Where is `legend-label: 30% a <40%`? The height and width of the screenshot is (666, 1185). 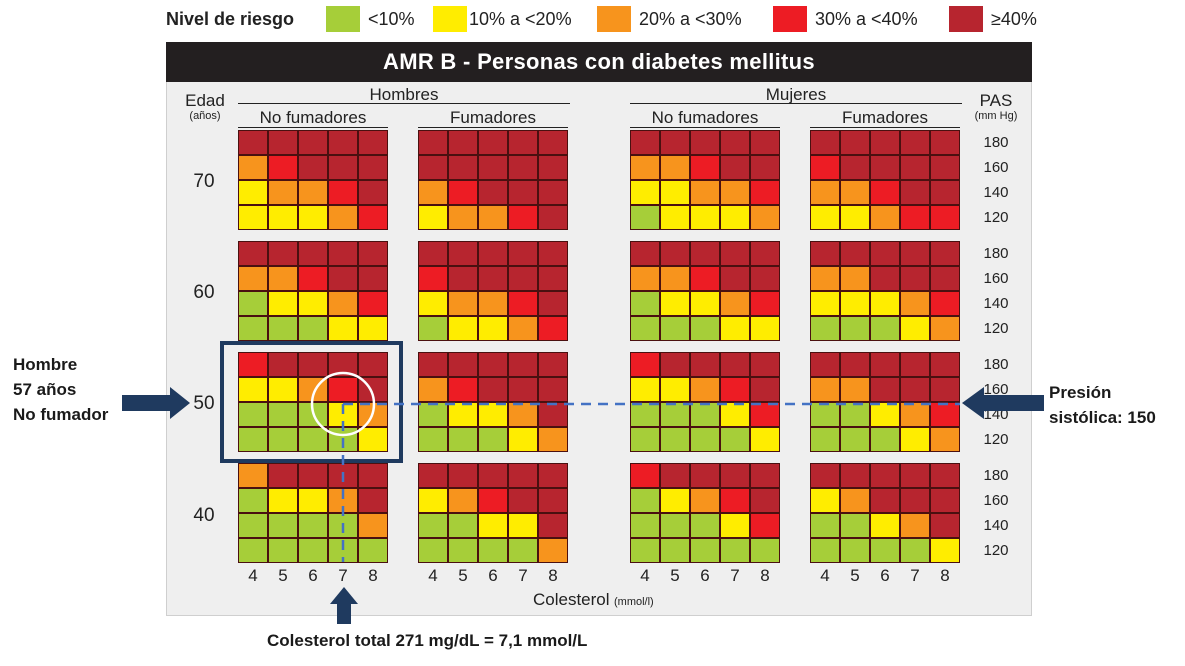 legend-label: 30% a <40% is located at coordinates (866, 19).